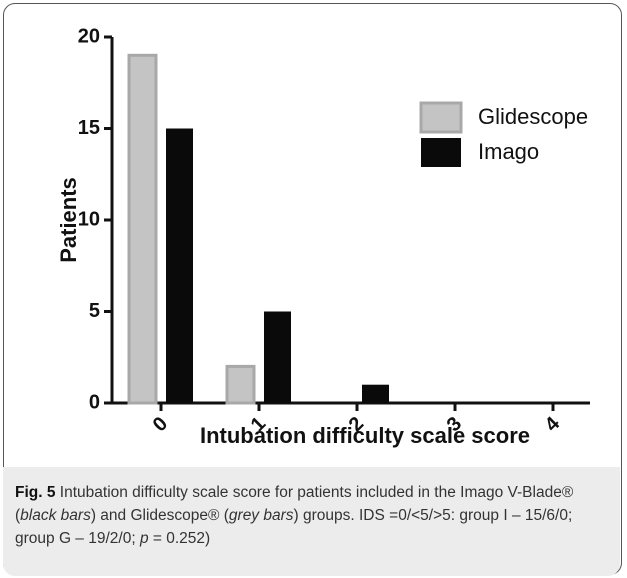  I want to click on caption-text: = 0.252), so click(179, 538).